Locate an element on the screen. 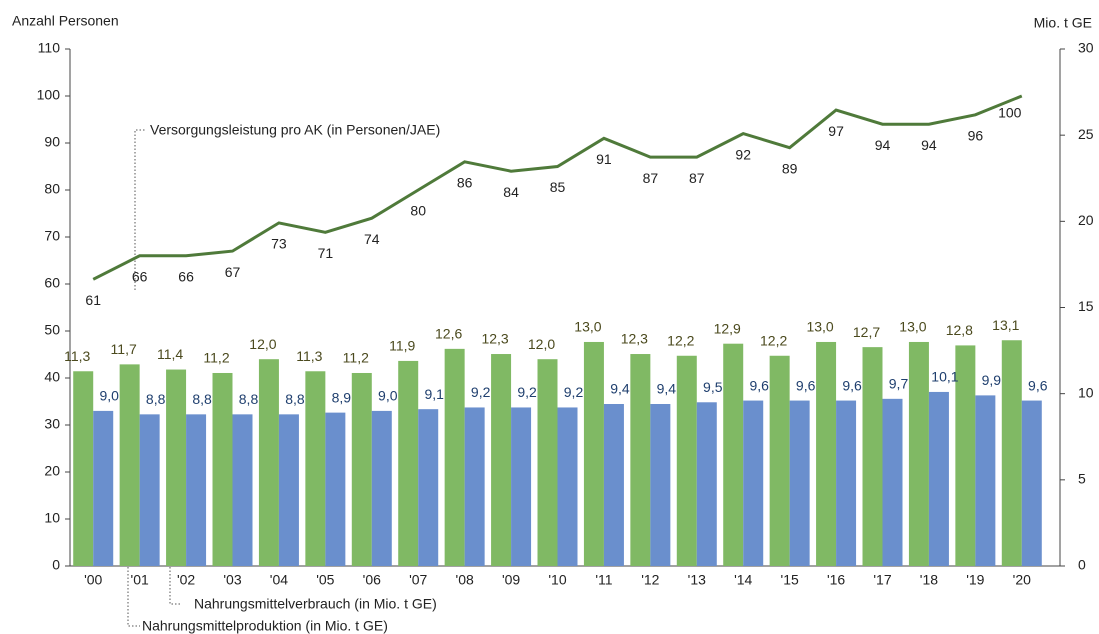 The width and height of the screenshot is (1099, 634). y-tick-label: 80 is located at coordinates (52, 189).